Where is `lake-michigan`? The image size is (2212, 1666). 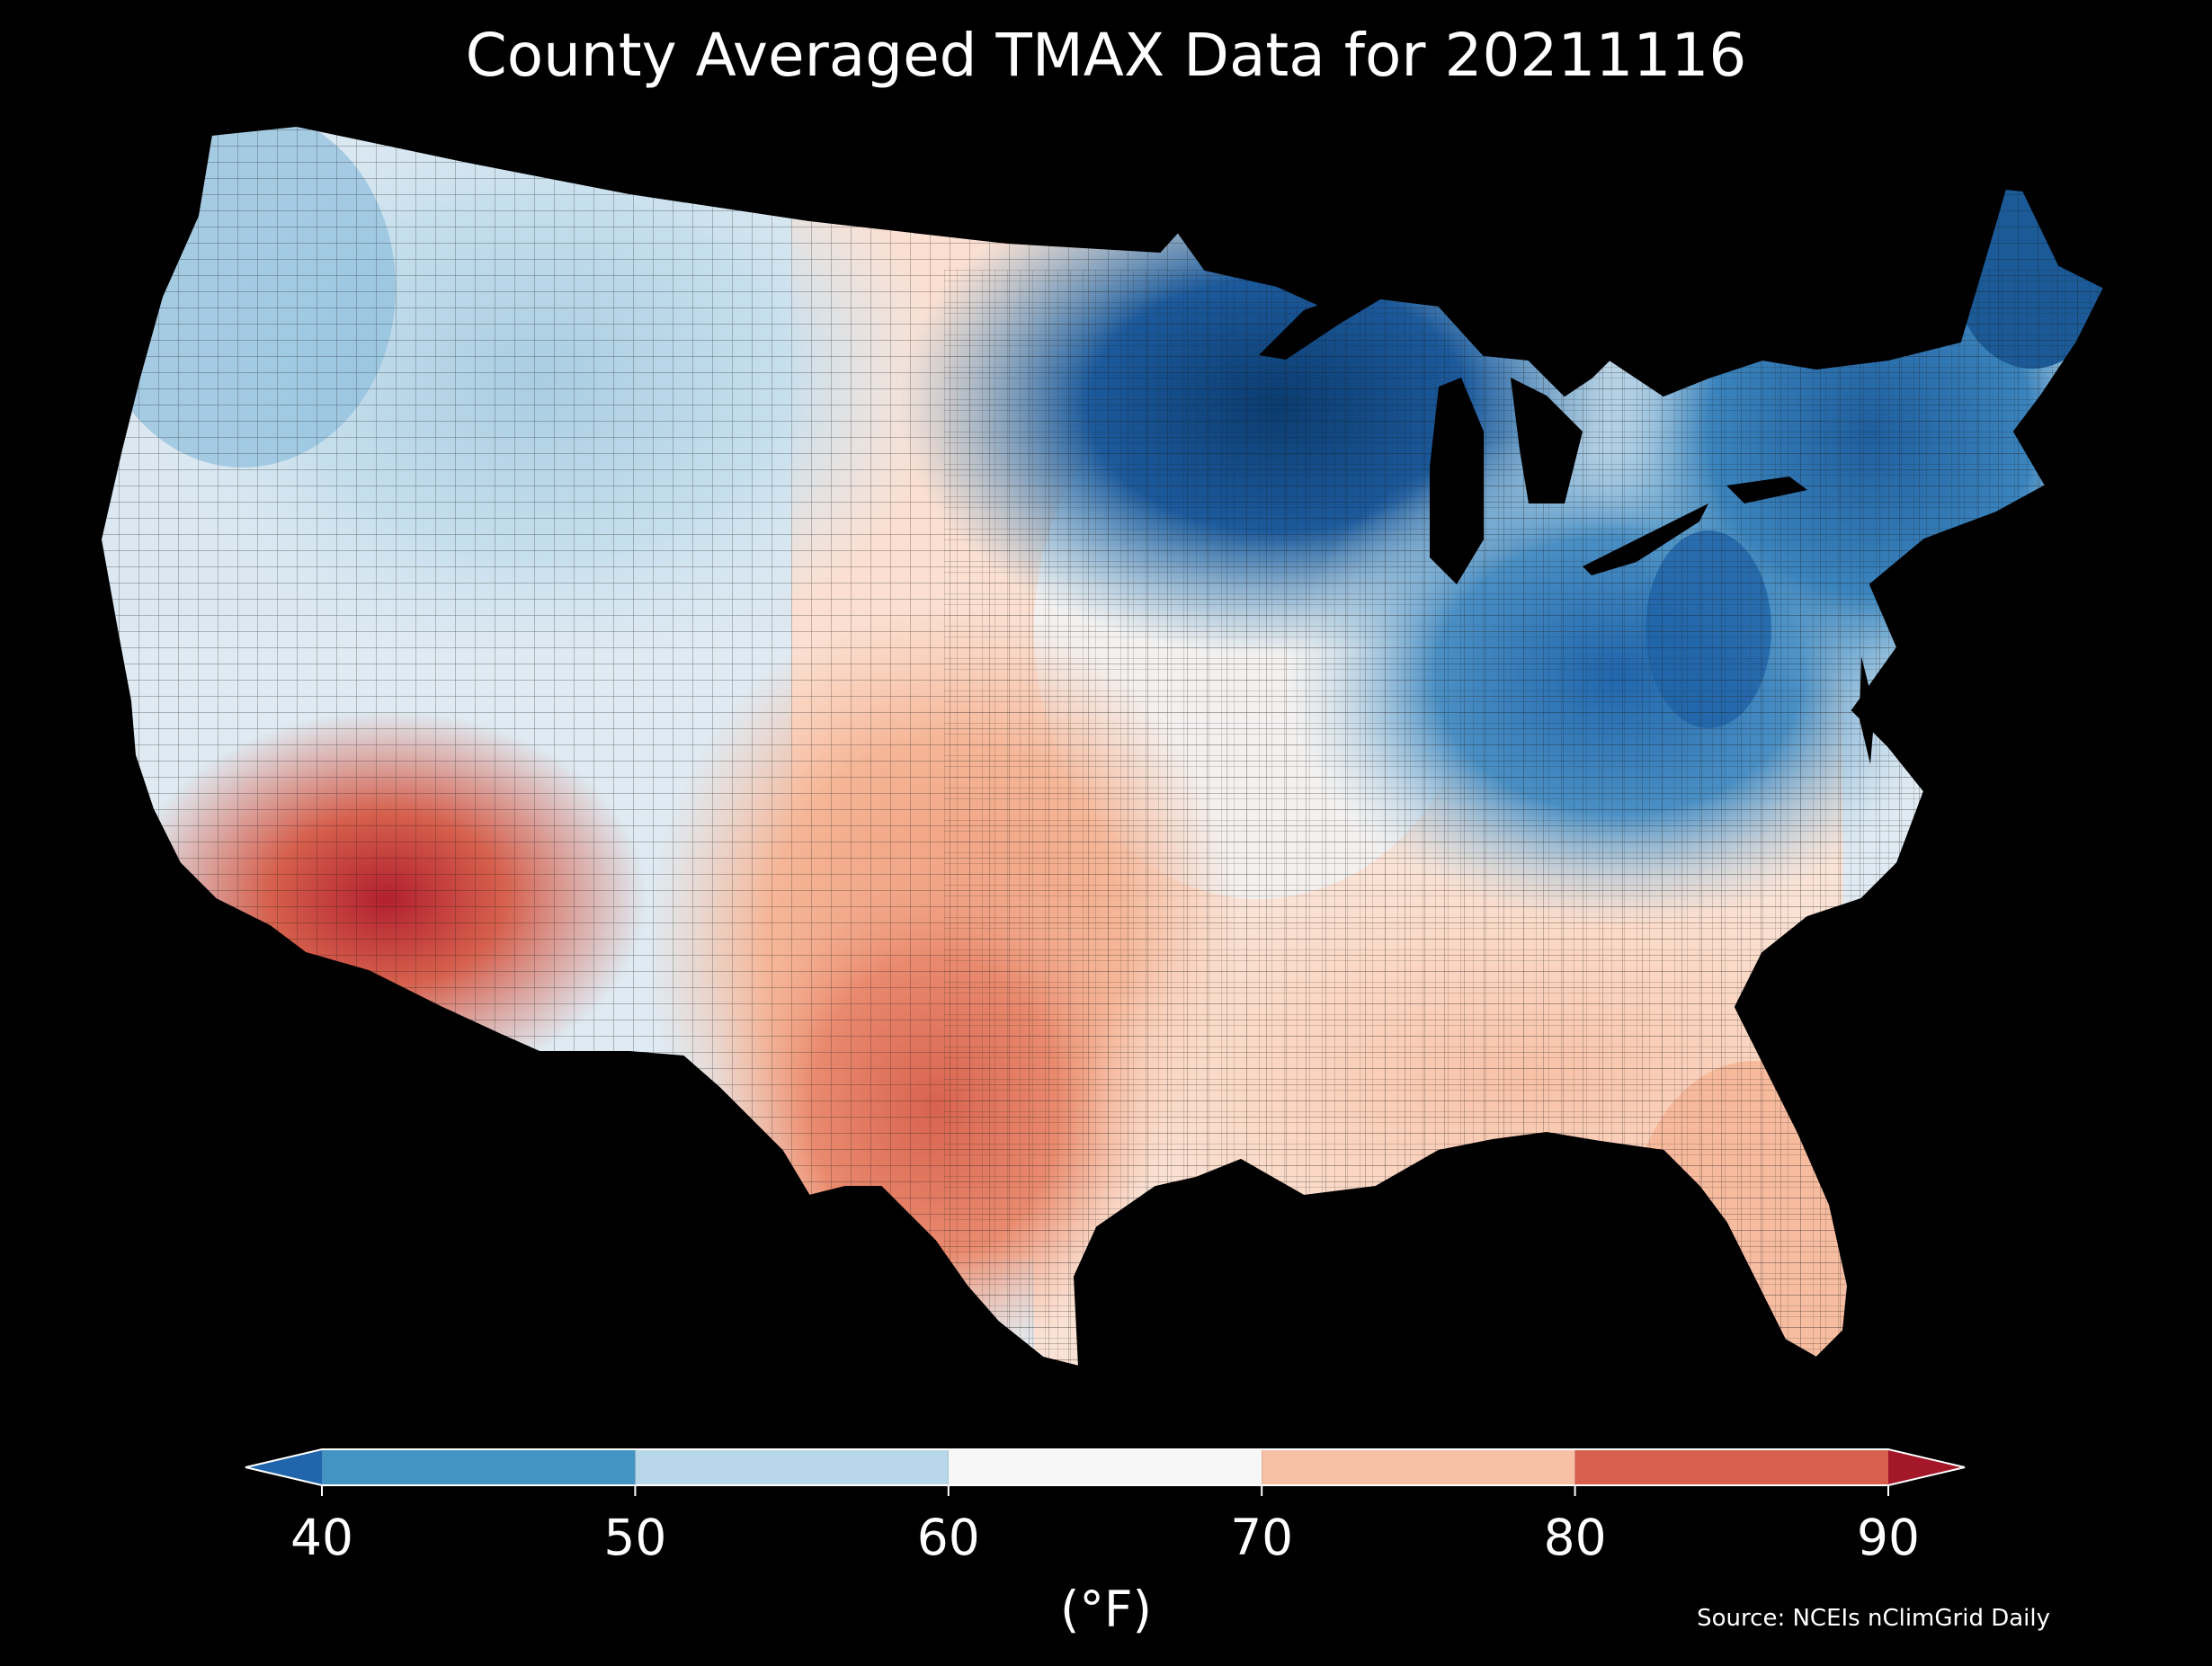 lake-michigan is located at coordinates (1457, 481).